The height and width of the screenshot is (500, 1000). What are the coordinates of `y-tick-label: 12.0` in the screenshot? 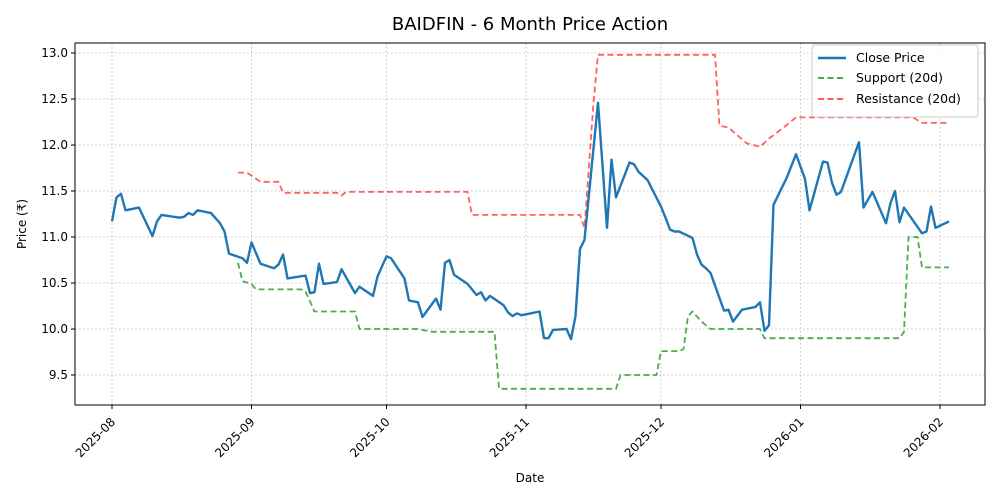 It's located at (54, 145).